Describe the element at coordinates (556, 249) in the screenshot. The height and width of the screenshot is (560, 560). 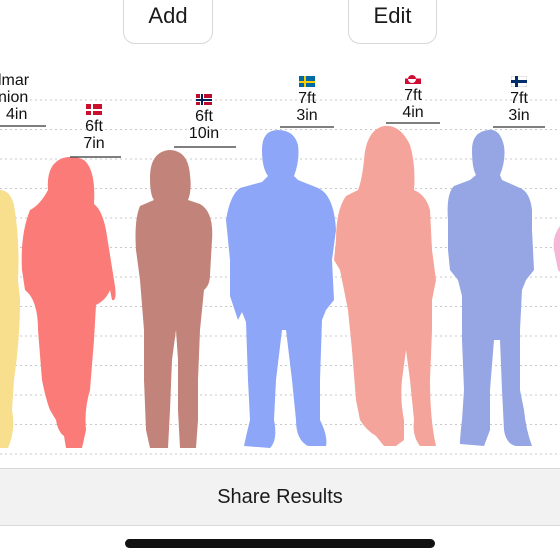
I see `person-silhouette-partial` at that location.